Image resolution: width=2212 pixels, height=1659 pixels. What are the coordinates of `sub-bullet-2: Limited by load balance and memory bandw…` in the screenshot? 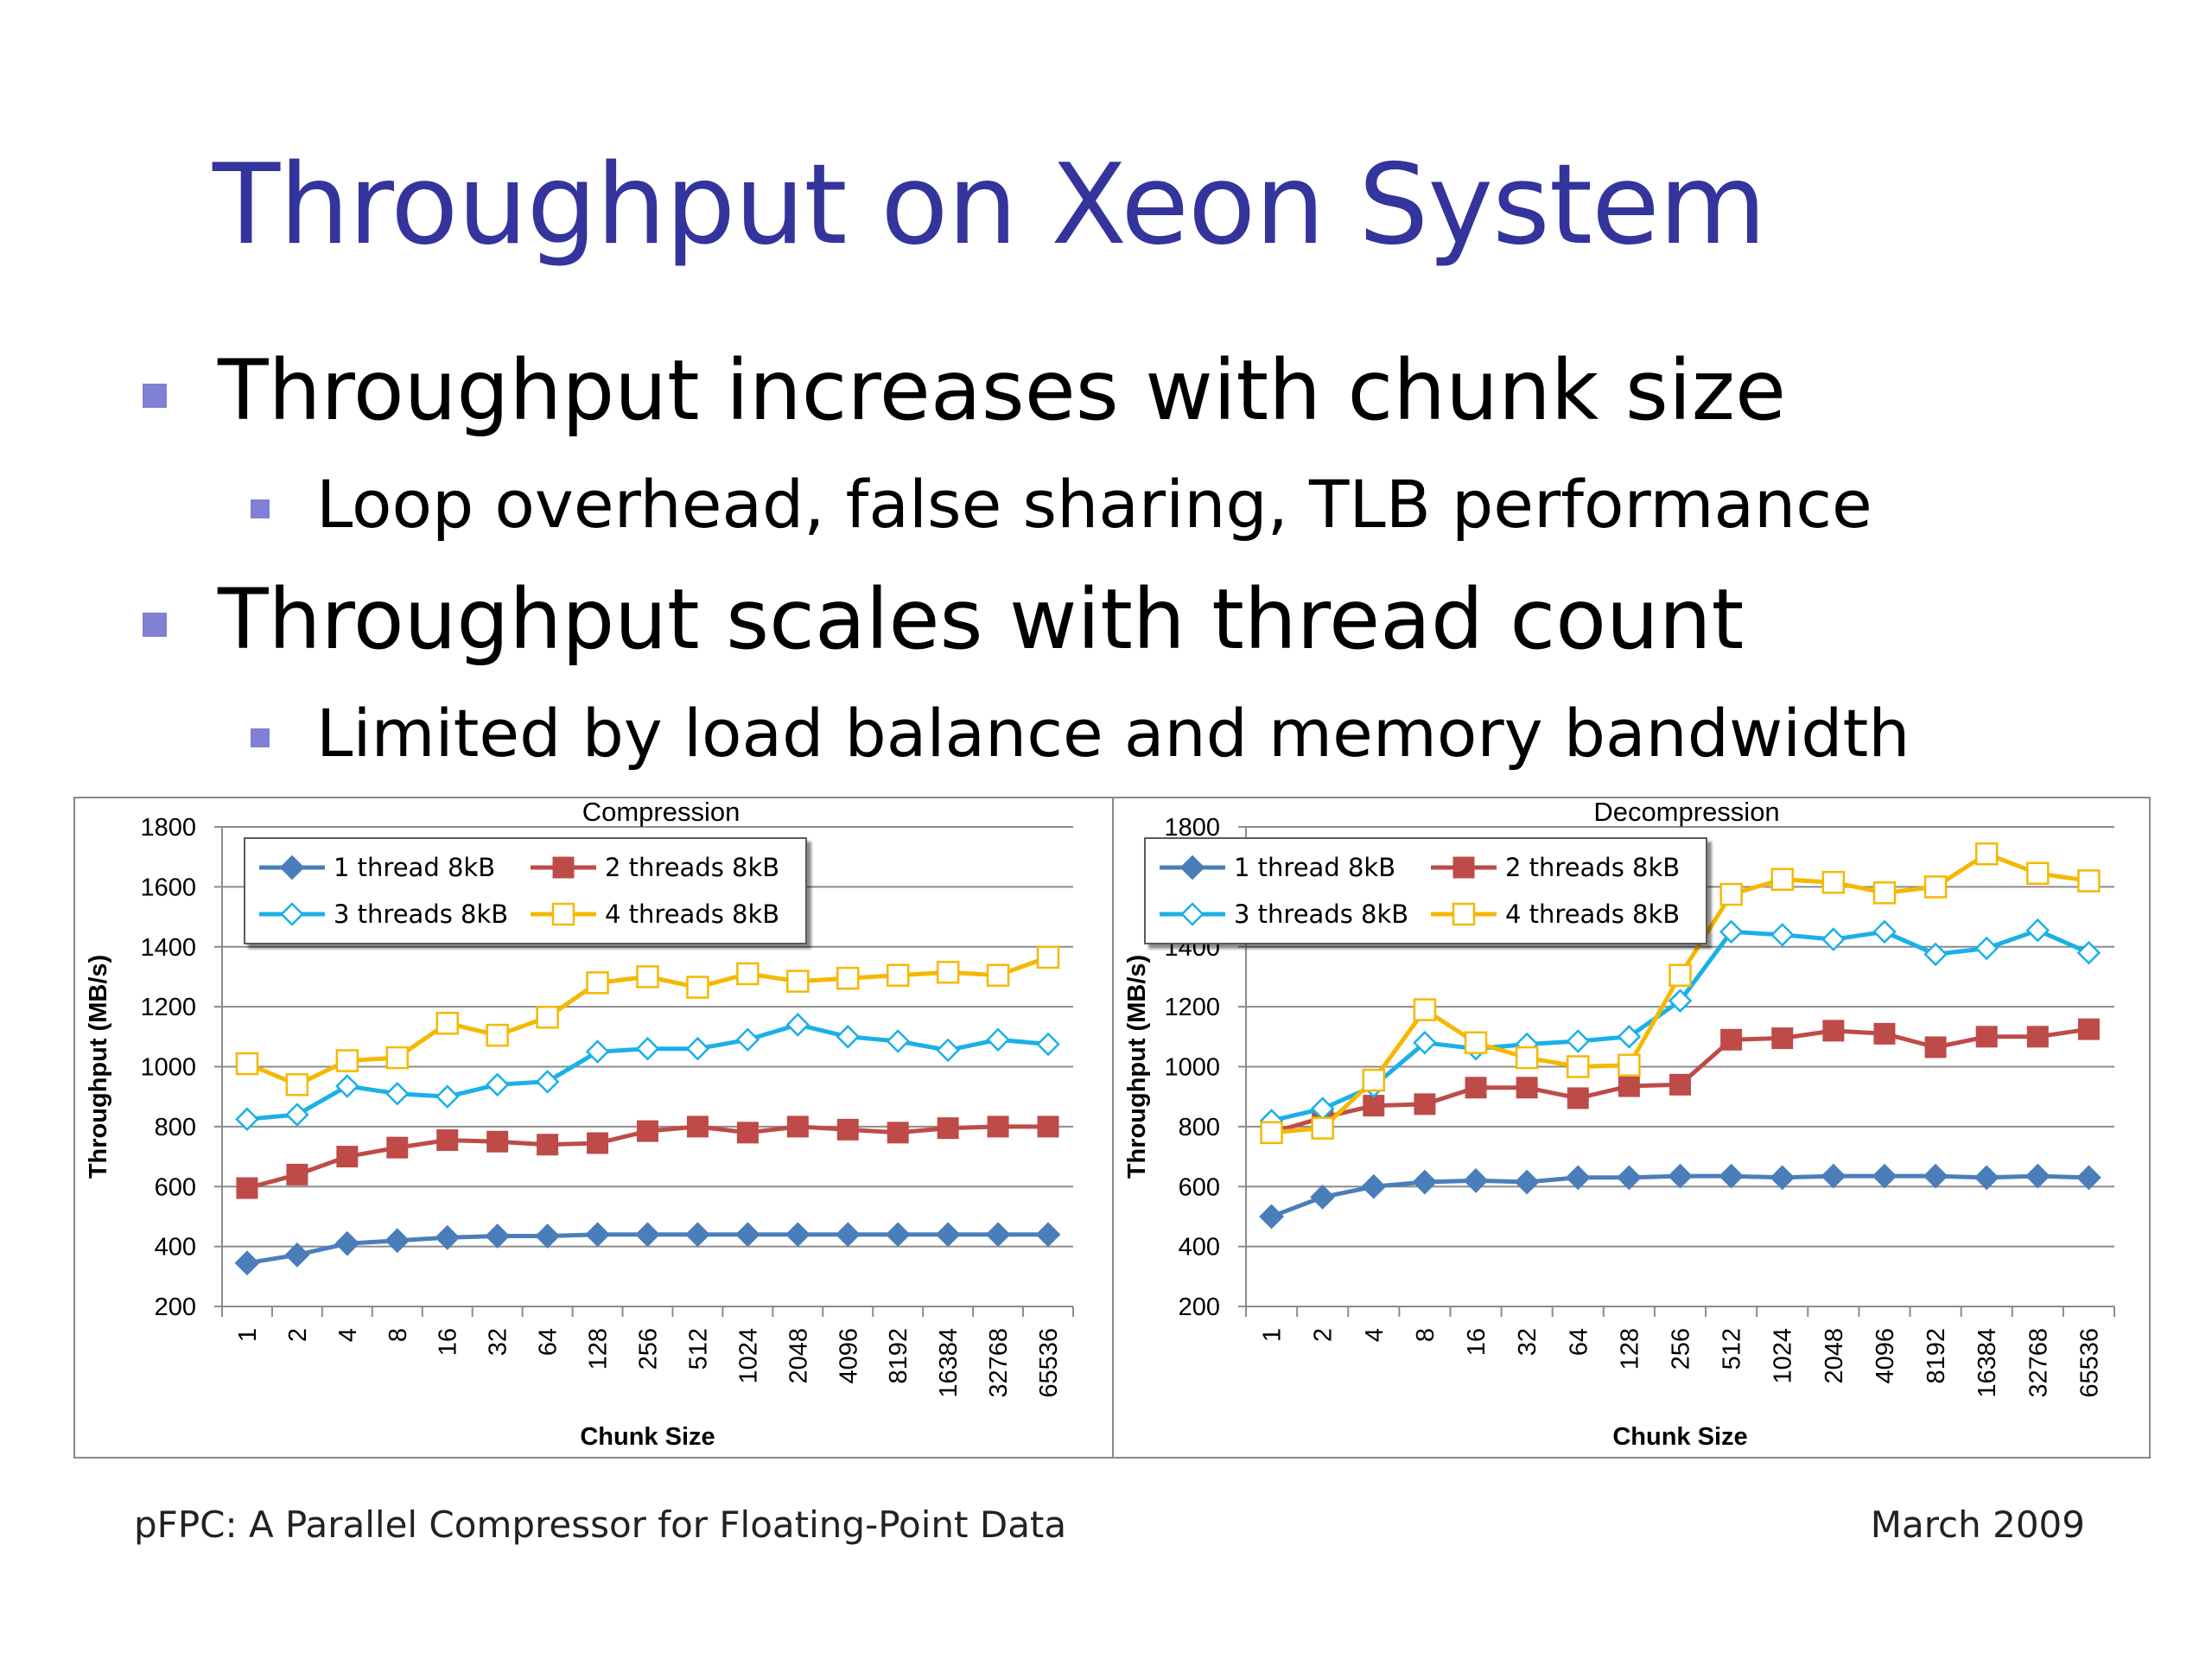 It's located at (1080, 733).